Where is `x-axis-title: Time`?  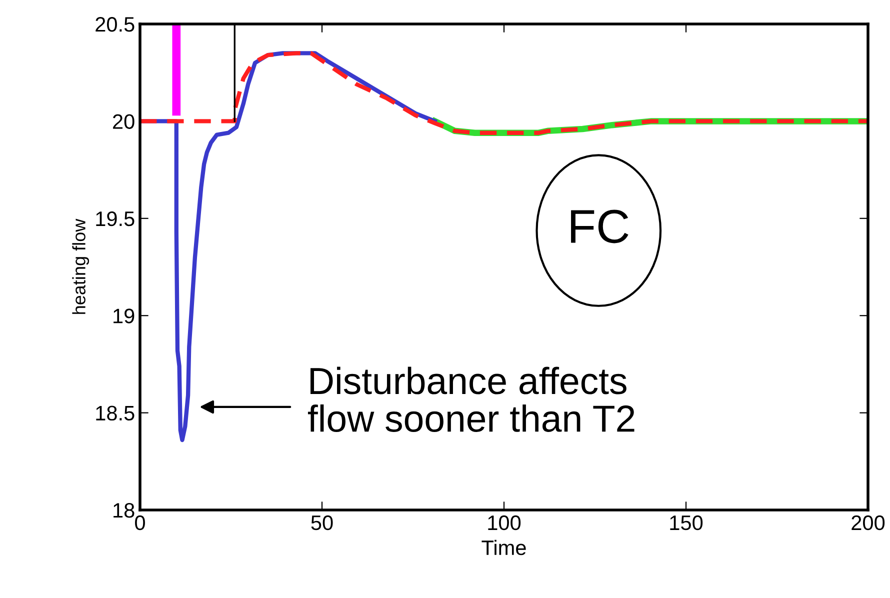 x-axis-title: Time is located at coordinates (504, 548).